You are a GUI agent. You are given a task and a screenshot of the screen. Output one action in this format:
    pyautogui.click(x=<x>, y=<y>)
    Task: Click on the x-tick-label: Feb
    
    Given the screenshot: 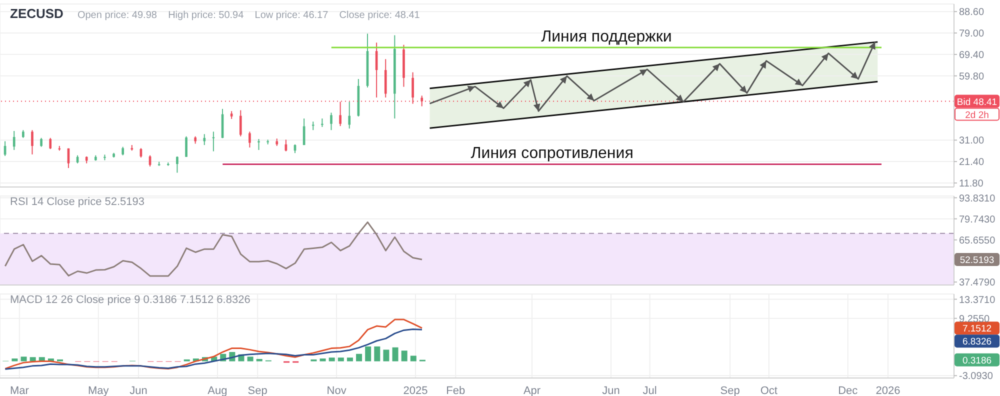 What is the action you would take?
    pyautogui.click(x=456, y=390)
    